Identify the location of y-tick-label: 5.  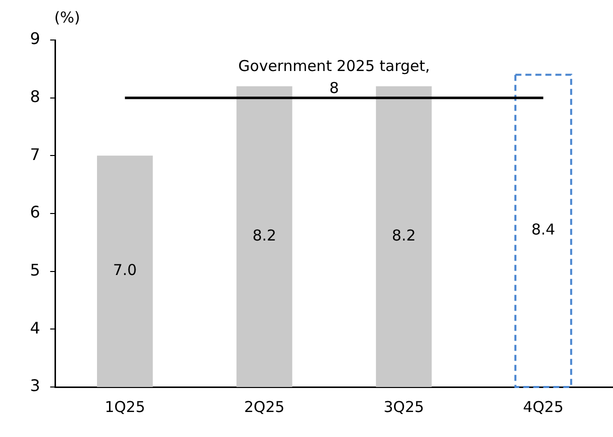
(35, 270).